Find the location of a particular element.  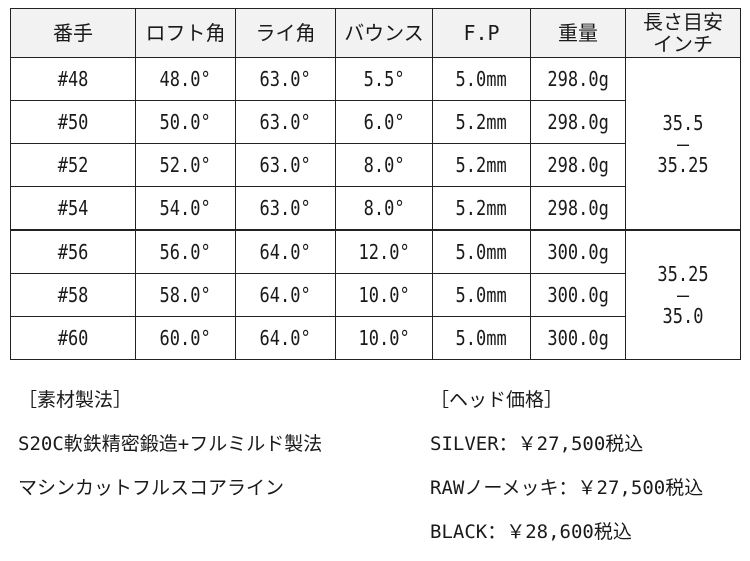

cell-value: 12.0° is located at coordinates (384, 252).